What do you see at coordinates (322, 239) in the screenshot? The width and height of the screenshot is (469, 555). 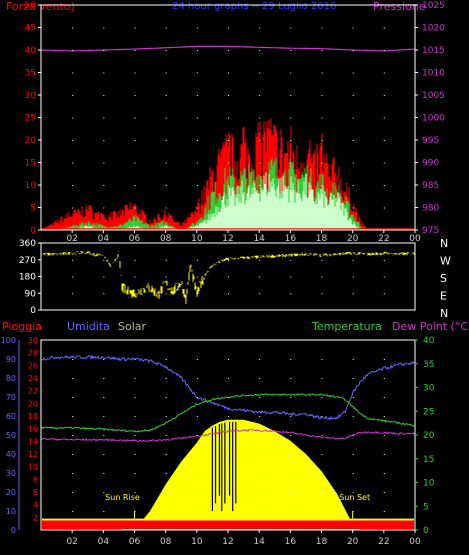 I see `time-tick-label: 18` at bounding box center [322, 239].